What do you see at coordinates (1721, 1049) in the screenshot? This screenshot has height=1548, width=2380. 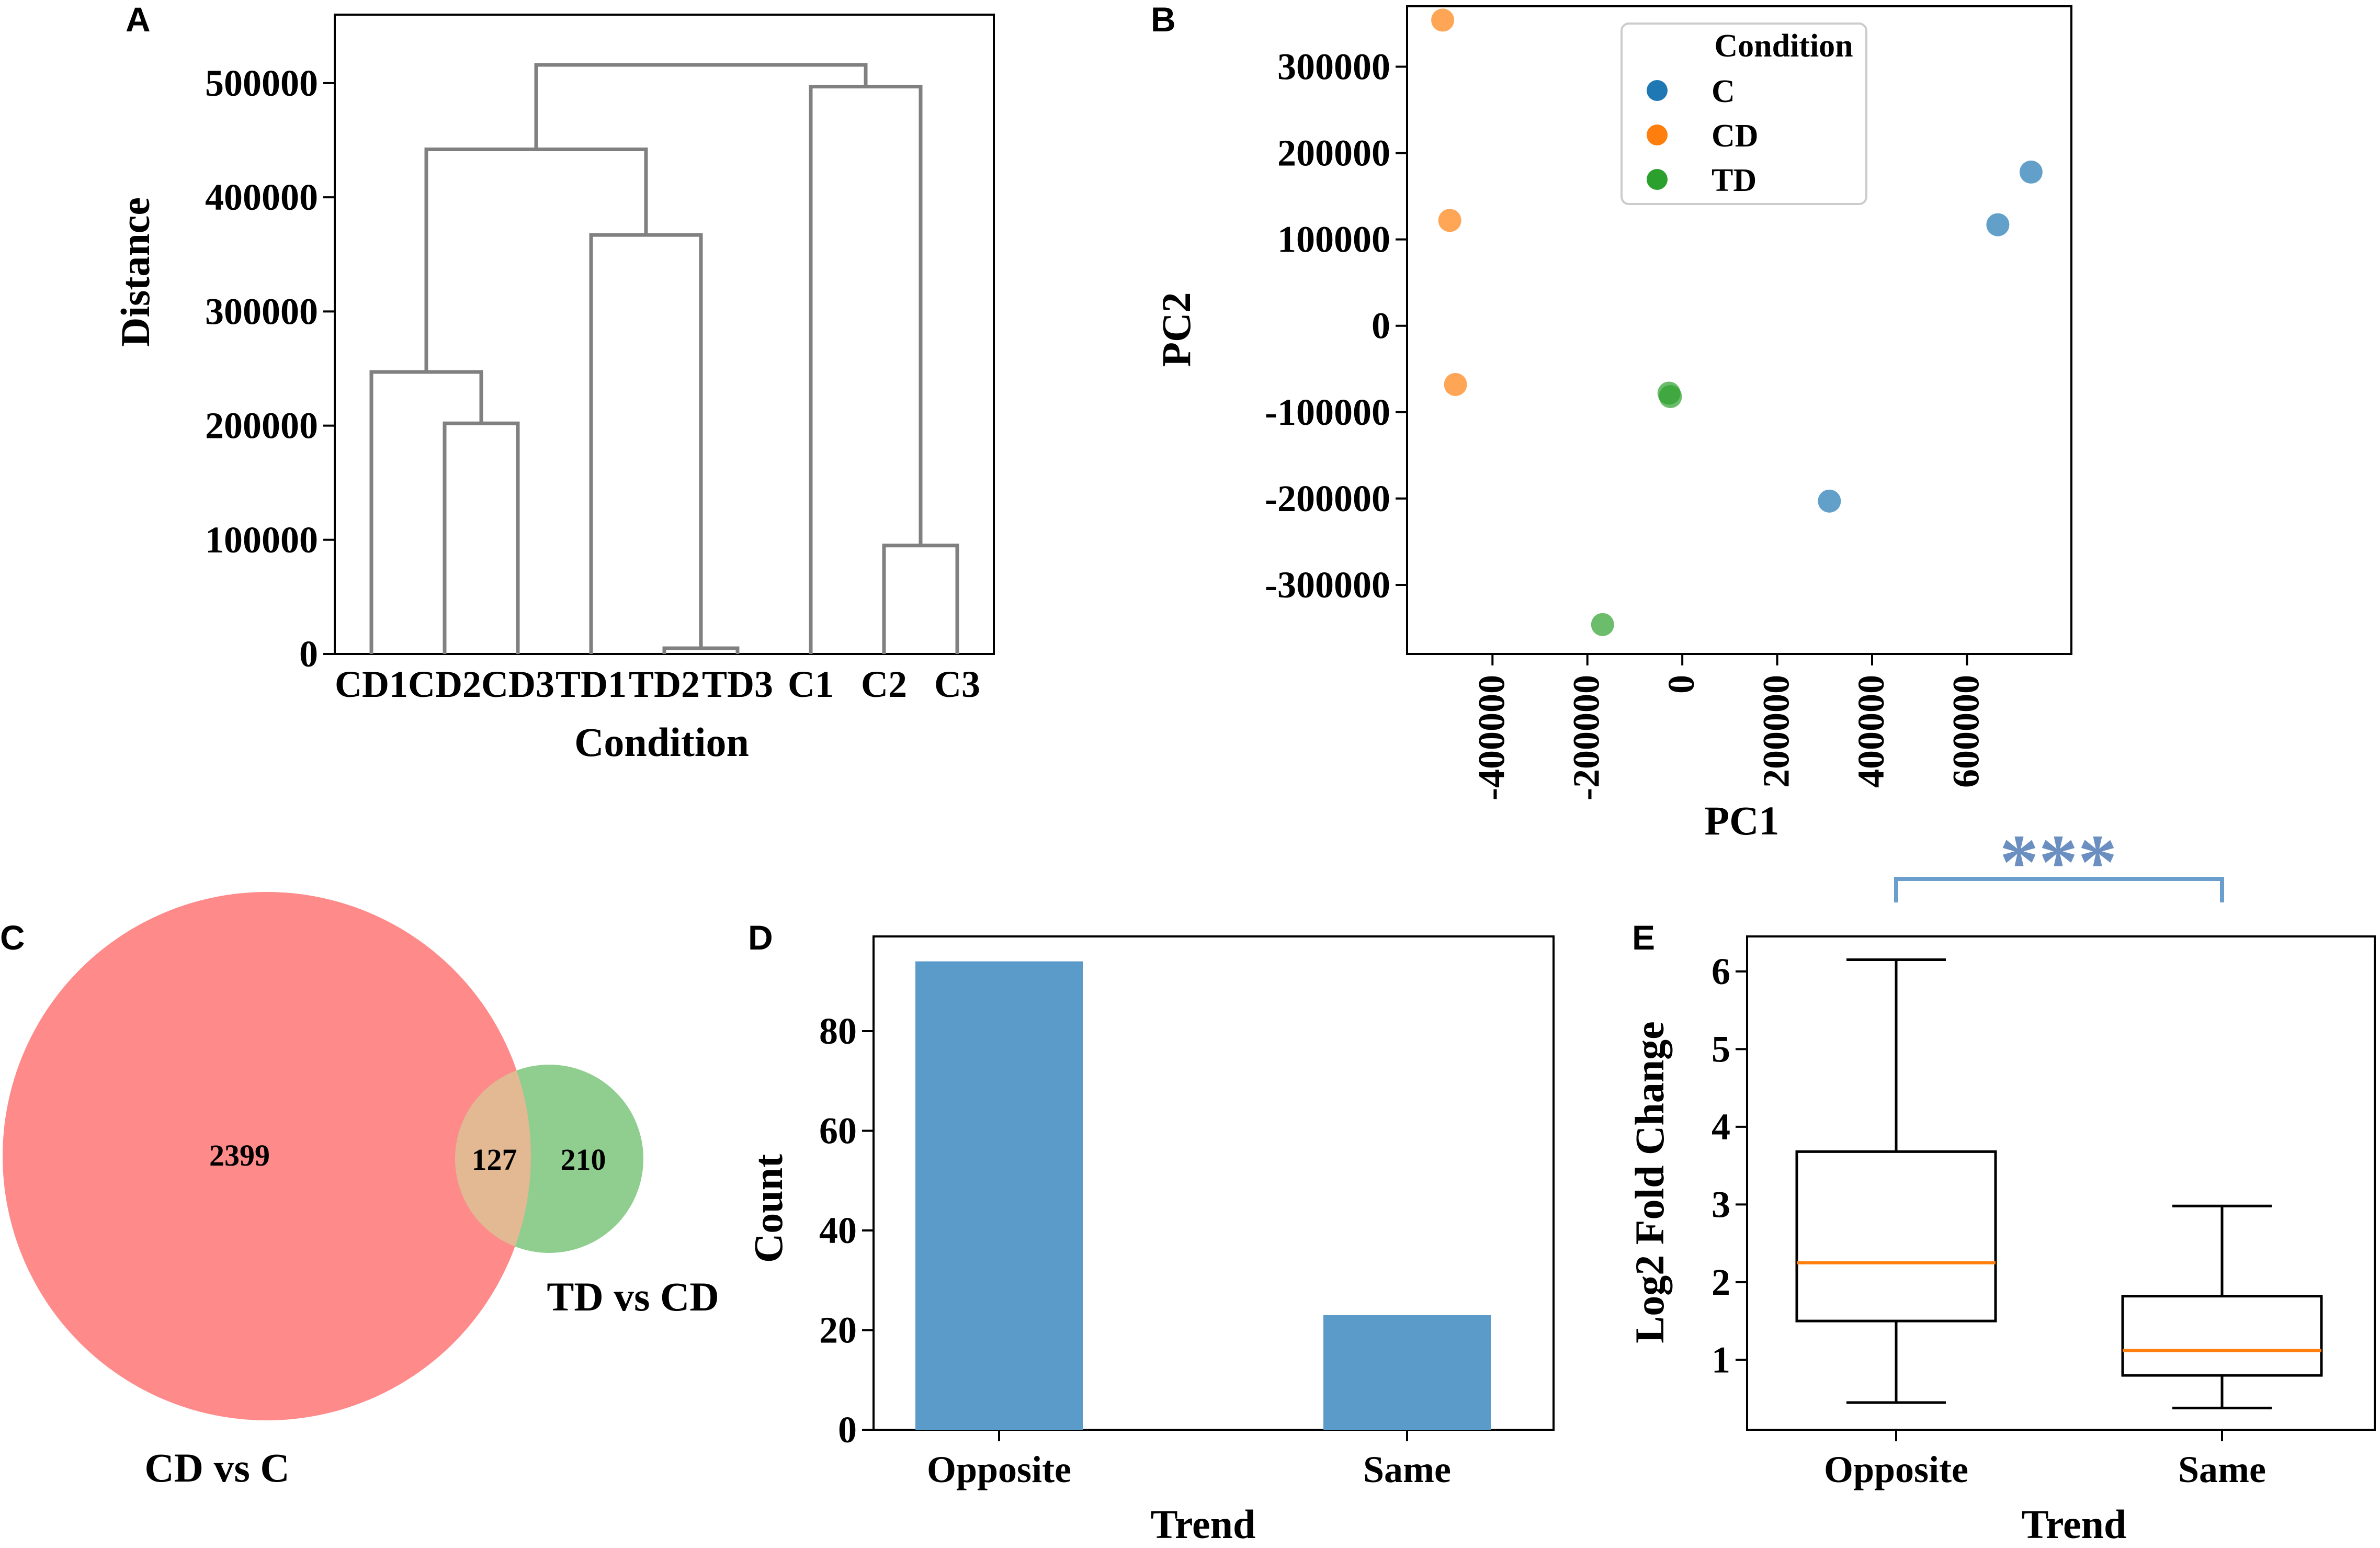 I see `box-y-tick-label: 5` at bounding box center [1721, 1049].